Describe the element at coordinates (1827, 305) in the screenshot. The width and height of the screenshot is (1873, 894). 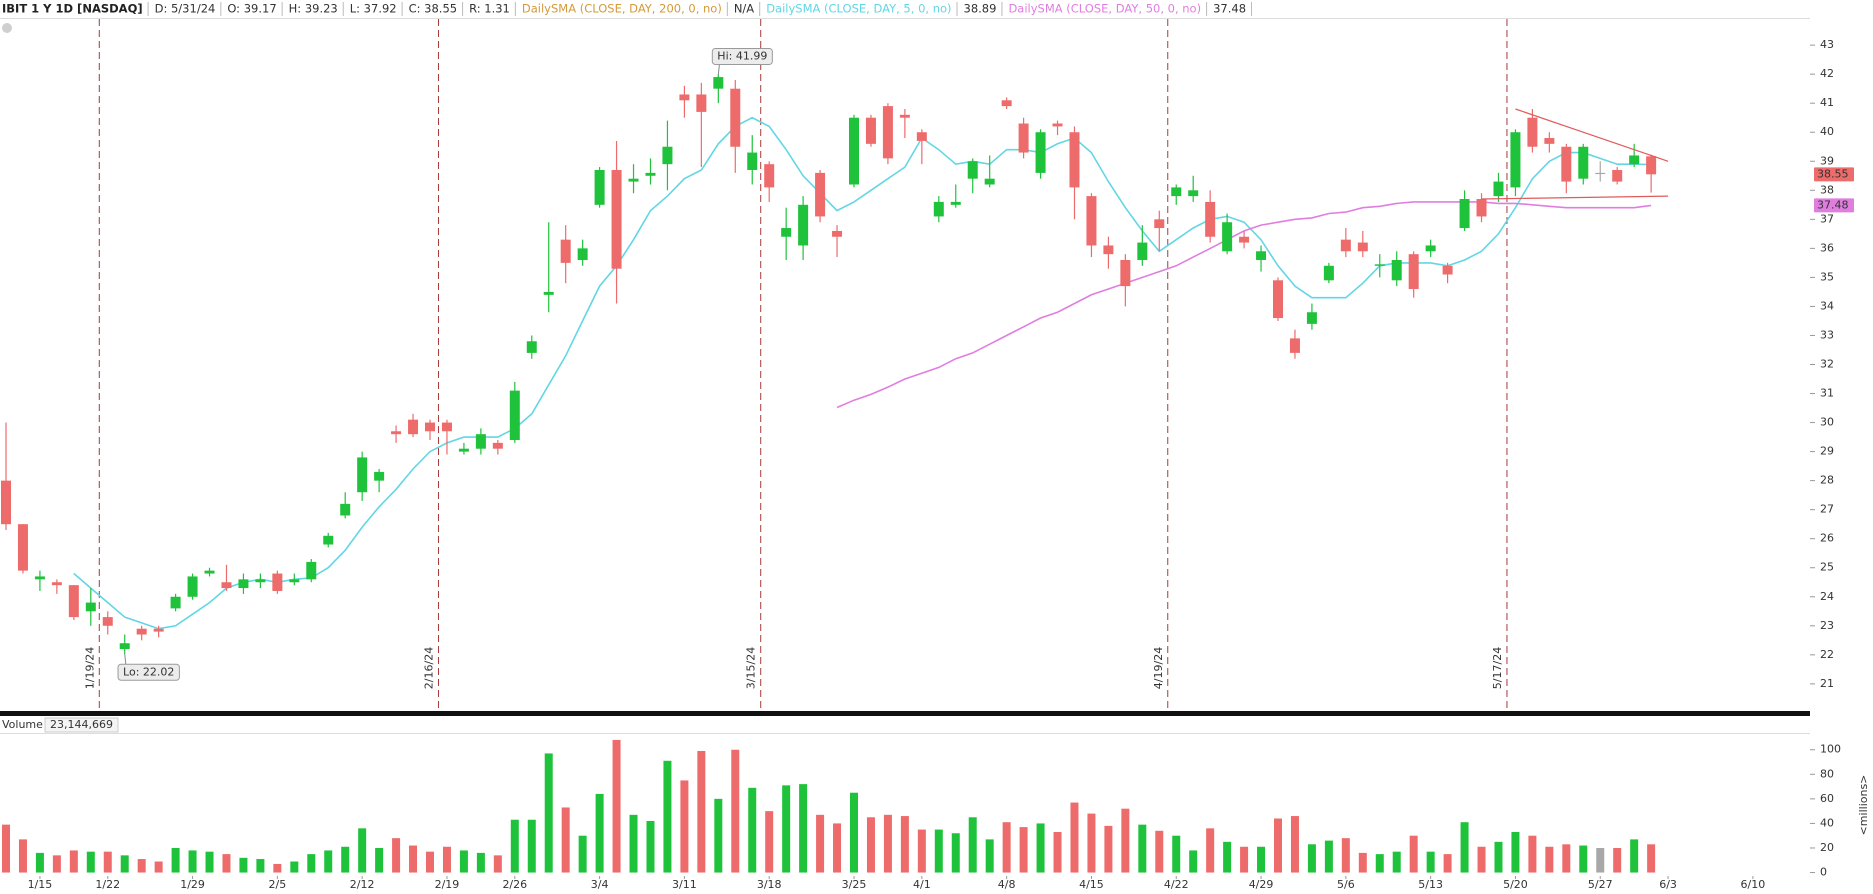
I see `y-tick-label: 34` at that location.